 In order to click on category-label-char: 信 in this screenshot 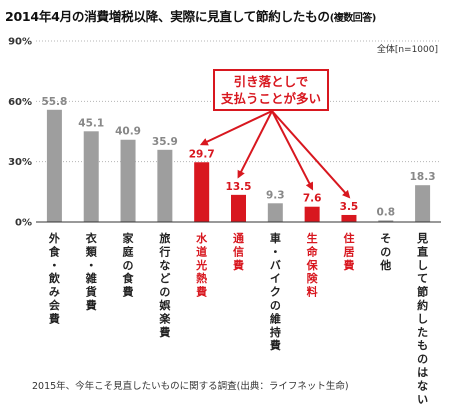, I will do `click(238, 251)`.